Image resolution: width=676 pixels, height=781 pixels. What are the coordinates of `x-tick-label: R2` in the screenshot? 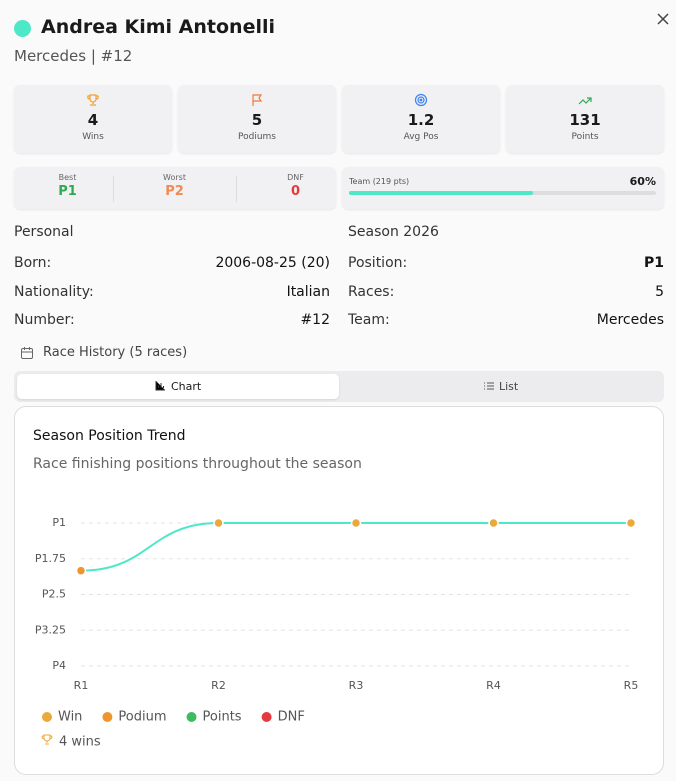 It's located at (218, 685).